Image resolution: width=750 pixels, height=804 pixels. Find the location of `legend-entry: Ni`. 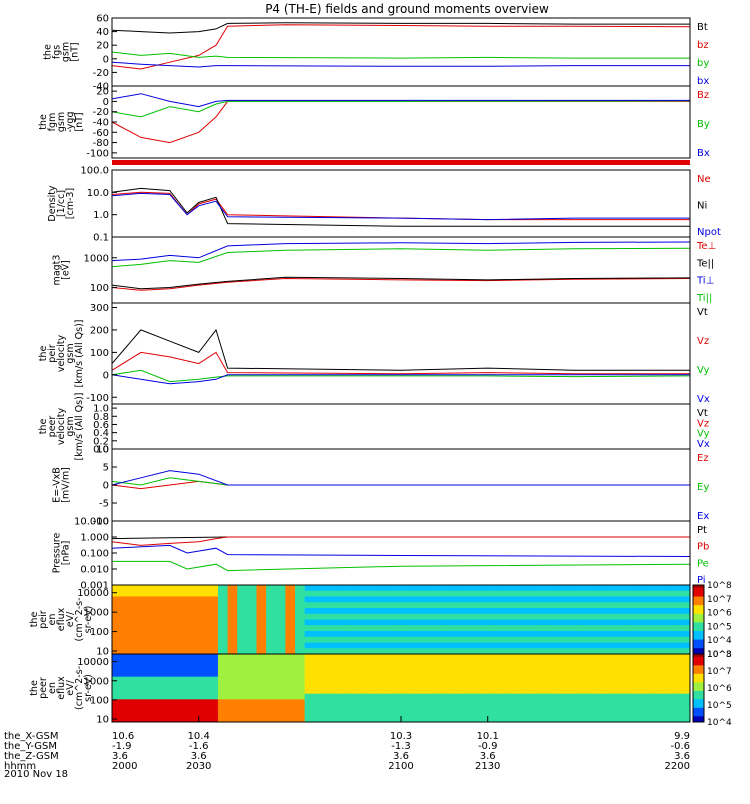

legend-entry: Ni is located at coordinates (702, 206).